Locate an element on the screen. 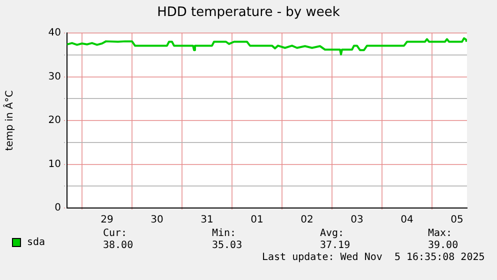  text: Max: is located at coordinates (440, 233).